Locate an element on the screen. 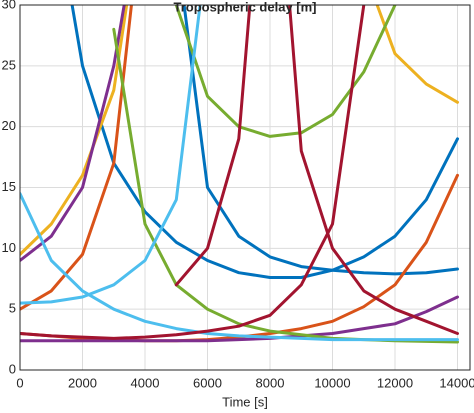  x-tick-label: 4000 is located at coordinates (145, 382).